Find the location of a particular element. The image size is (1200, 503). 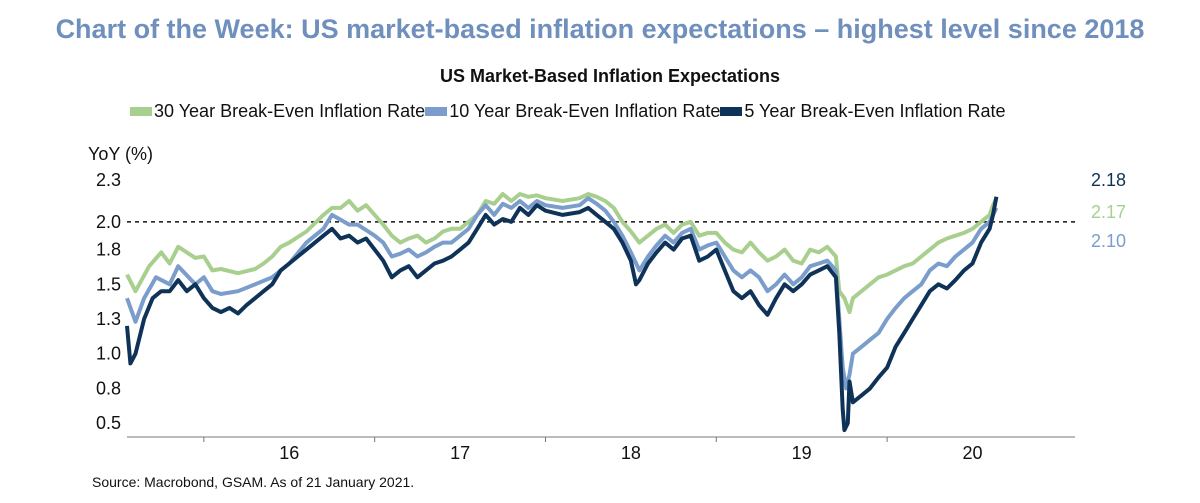

y-tick-label: 1.5 is located at coordinates (108, 284).